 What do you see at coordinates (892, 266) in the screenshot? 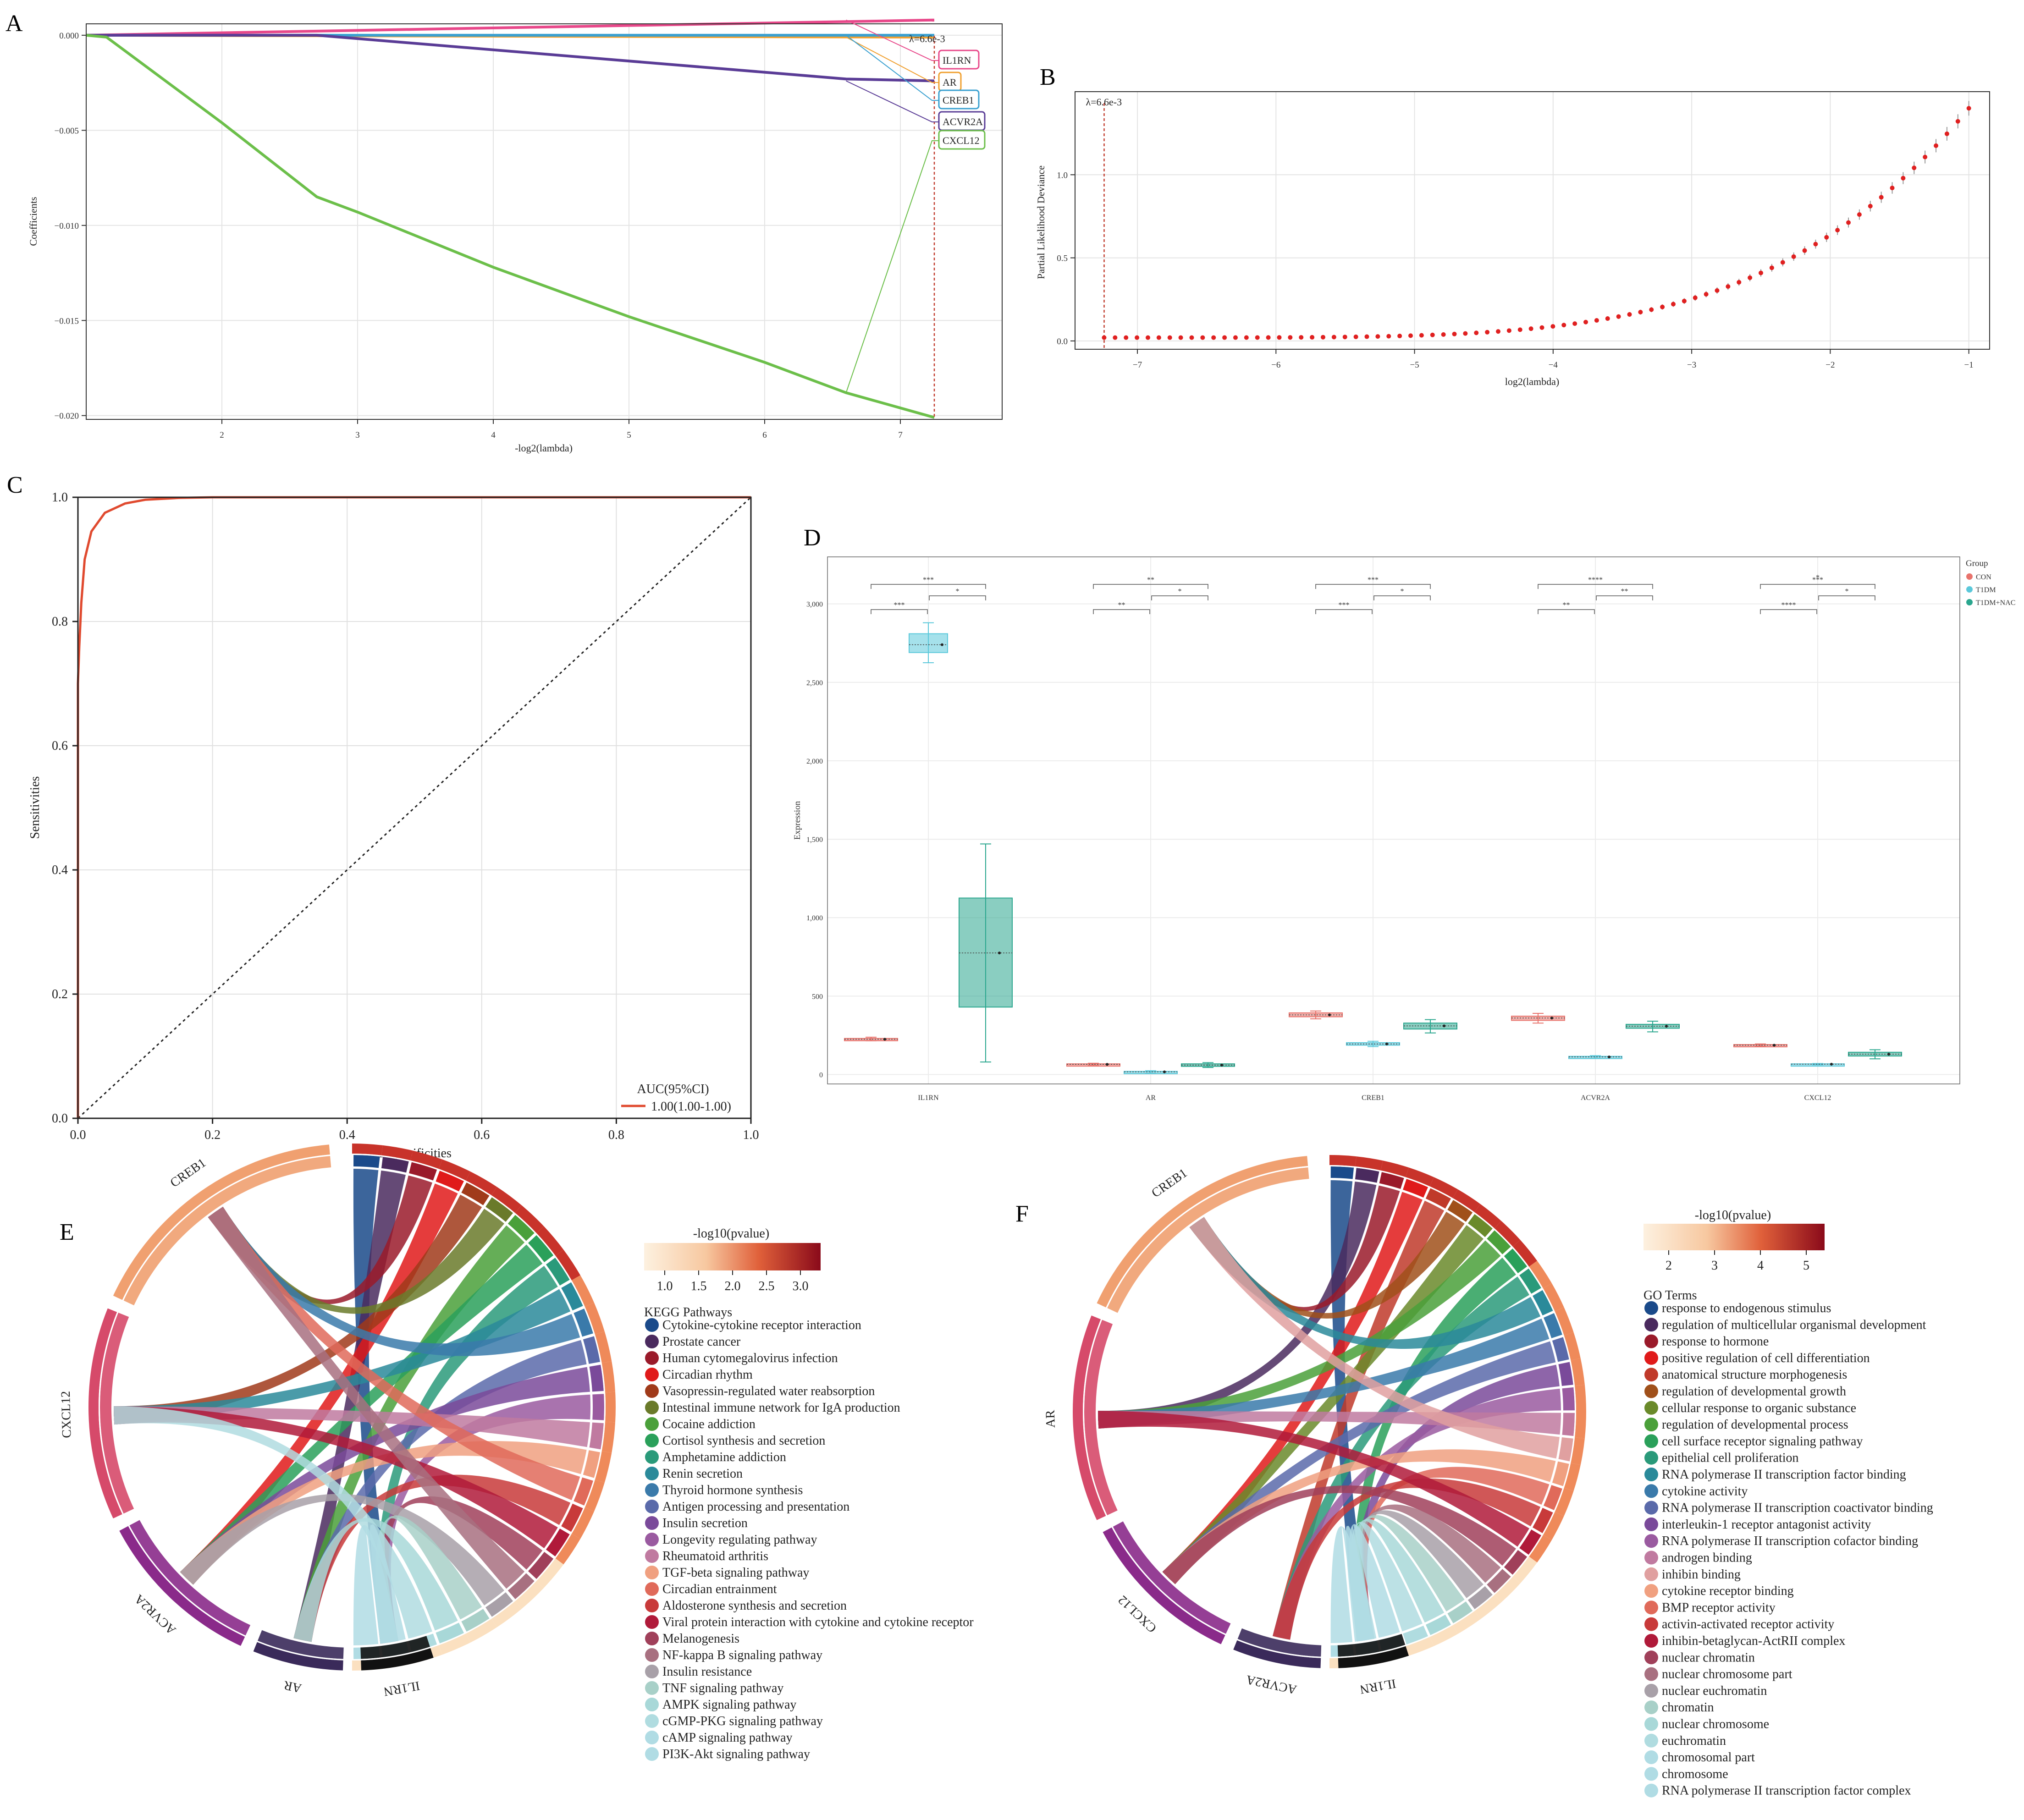
I see `label-connector` at bounding box center [892, 266].